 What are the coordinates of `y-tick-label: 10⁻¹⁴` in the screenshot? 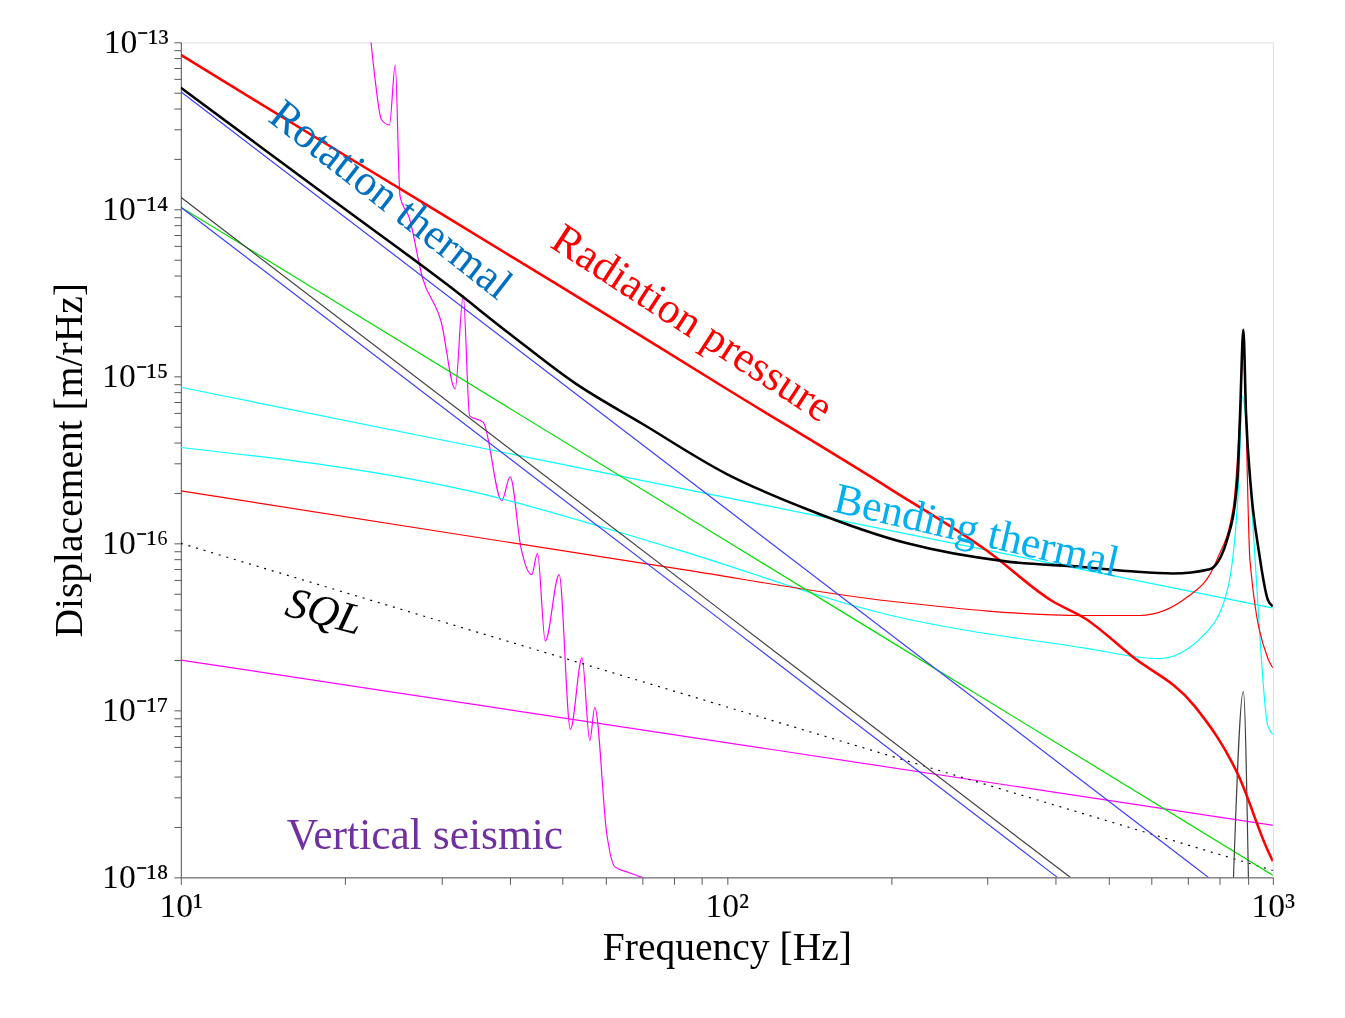 It's located at (135, 208).